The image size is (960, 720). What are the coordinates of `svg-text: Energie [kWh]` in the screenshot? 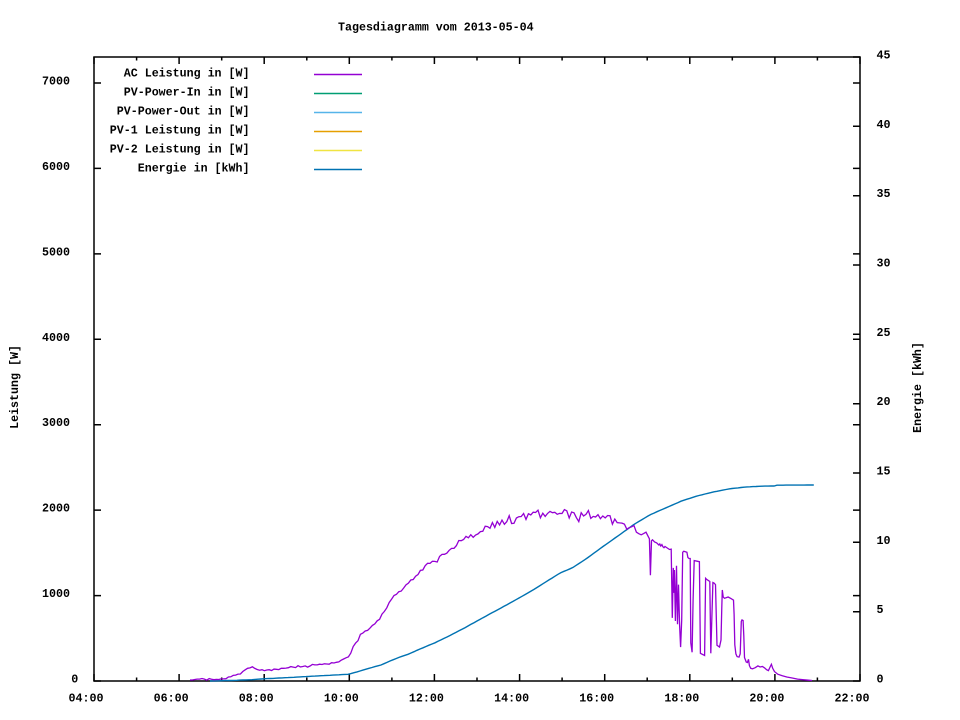 It's located at (918, 387).